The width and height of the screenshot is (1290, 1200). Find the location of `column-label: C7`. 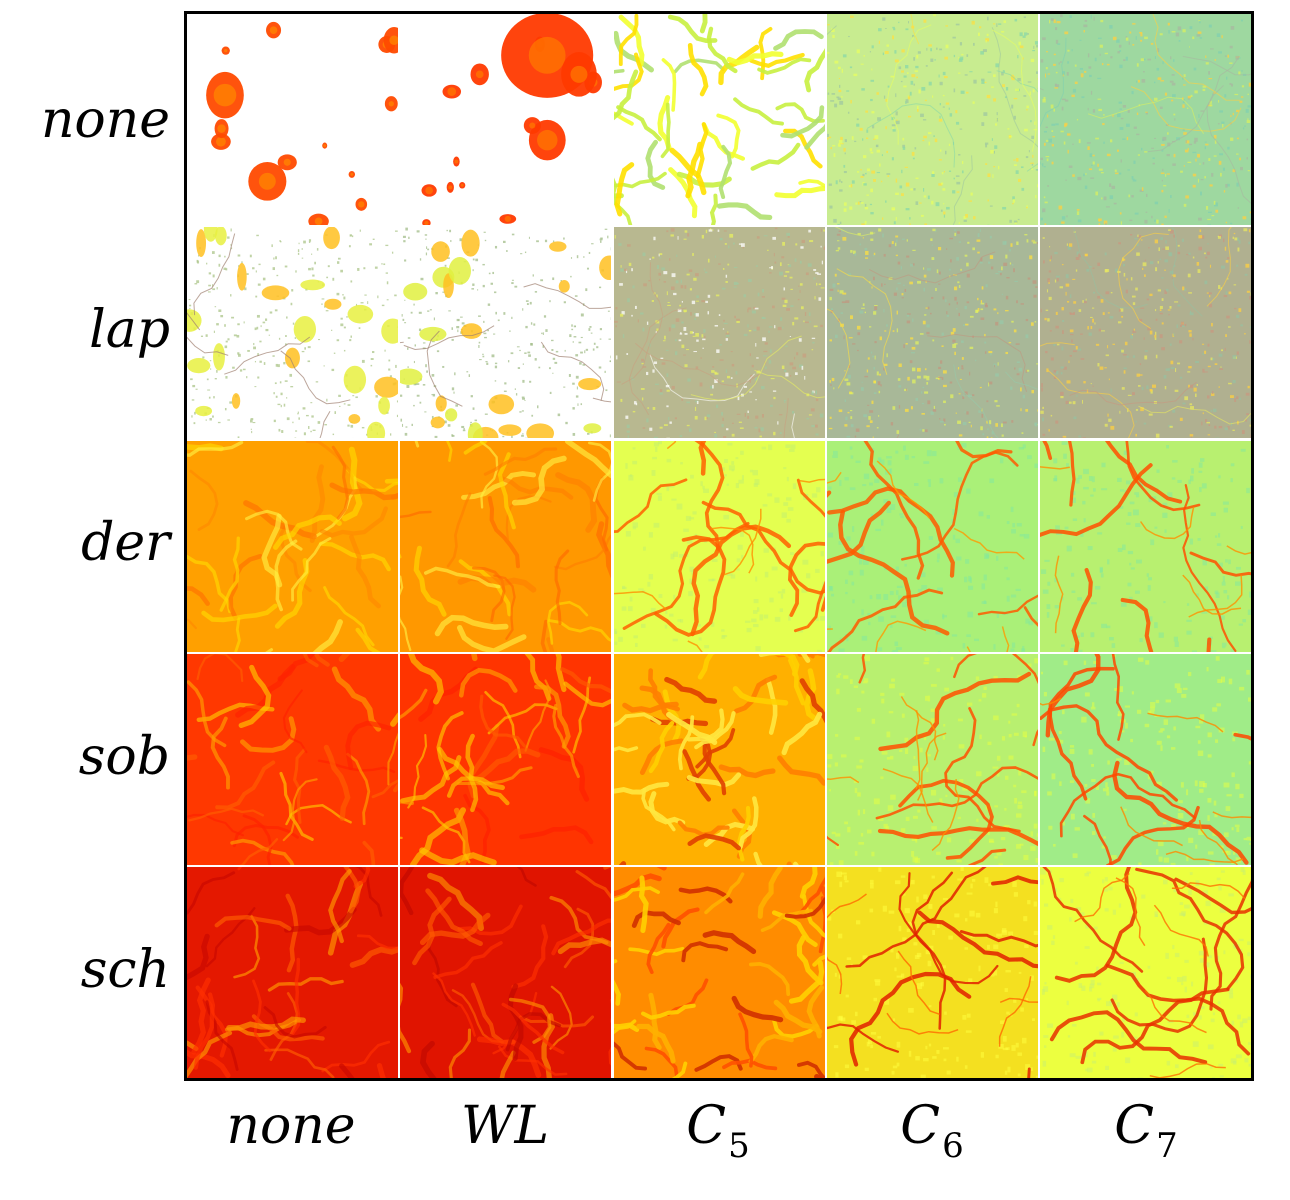

column-label: C7 is located at coordinates (1146, 1131).